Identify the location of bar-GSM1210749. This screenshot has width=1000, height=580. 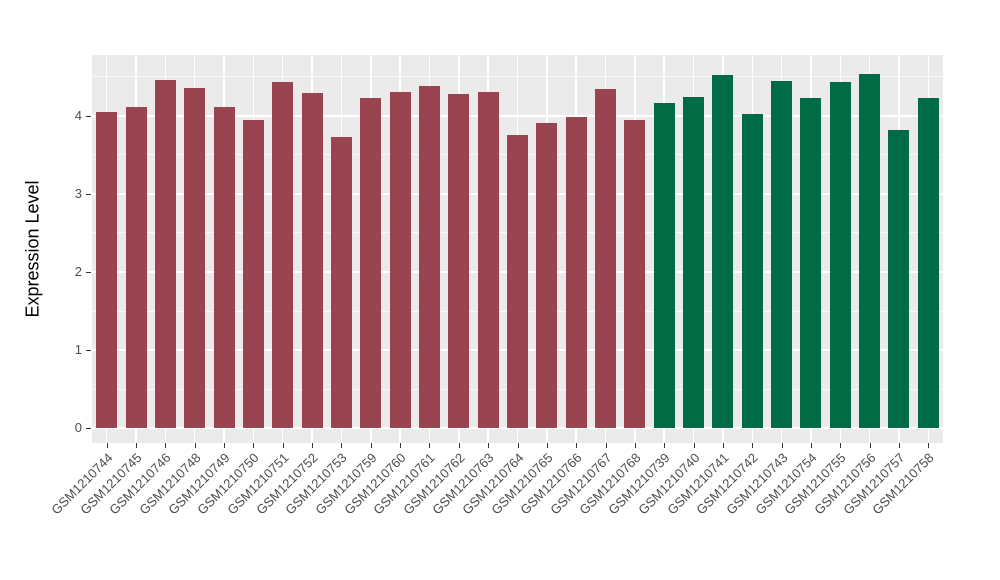
(224, 267).